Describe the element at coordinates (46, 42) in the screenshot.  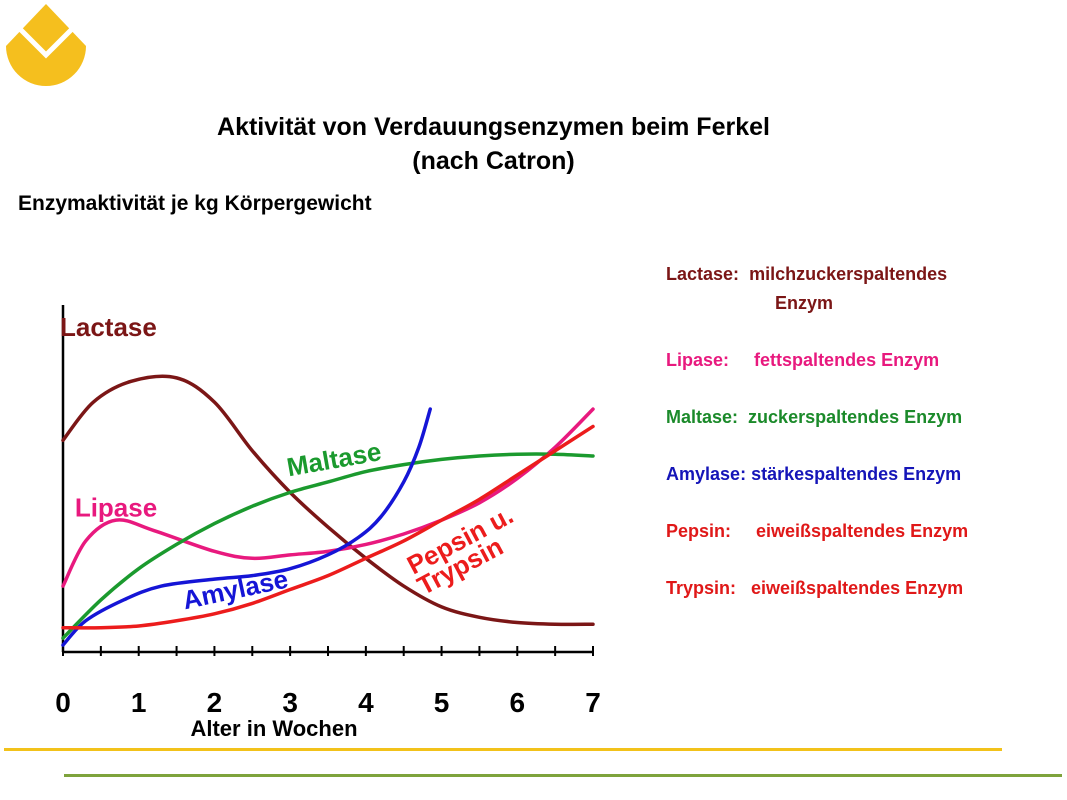
I see `logo-check-mark` at that location.